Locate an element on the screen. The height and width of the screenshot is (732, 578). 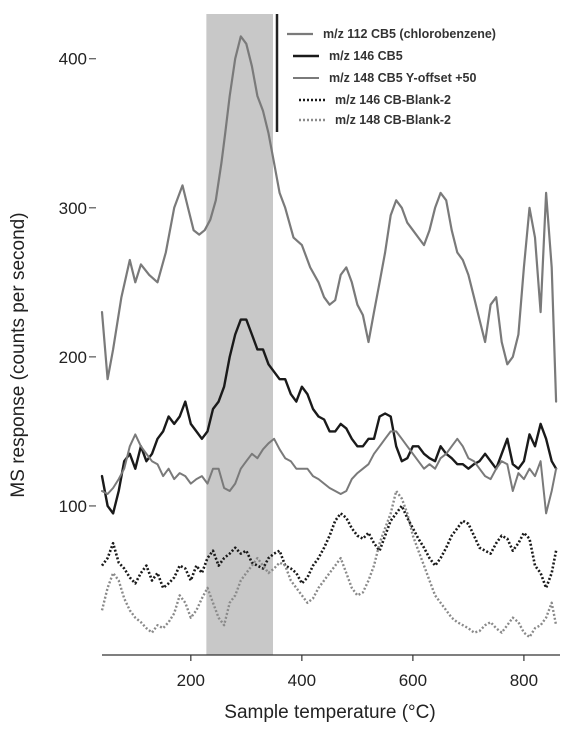
x-axis-label: Sample temperature (°C) is located at coordinates (329, 712).